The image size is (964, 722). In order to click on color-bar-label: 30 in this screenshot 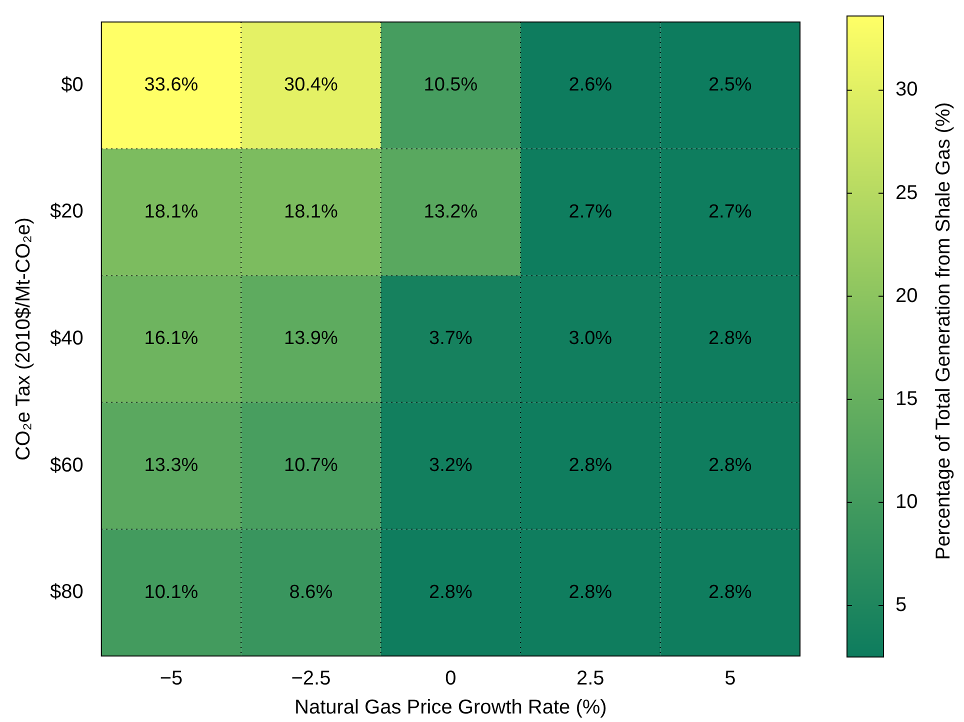, I will do `click(907, 89)`.